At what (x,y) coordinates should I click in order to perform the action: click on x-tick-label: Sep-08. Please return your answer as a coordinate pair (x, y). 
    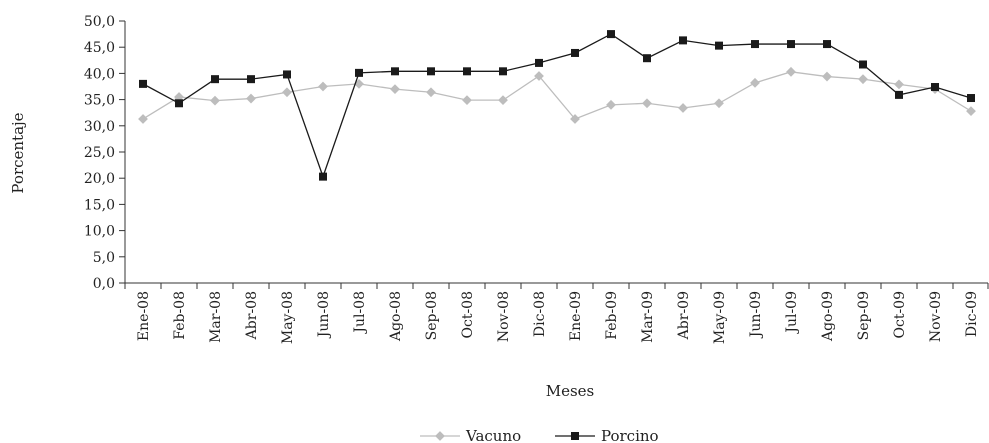
    Looking at the image, I should click on (432, 315).